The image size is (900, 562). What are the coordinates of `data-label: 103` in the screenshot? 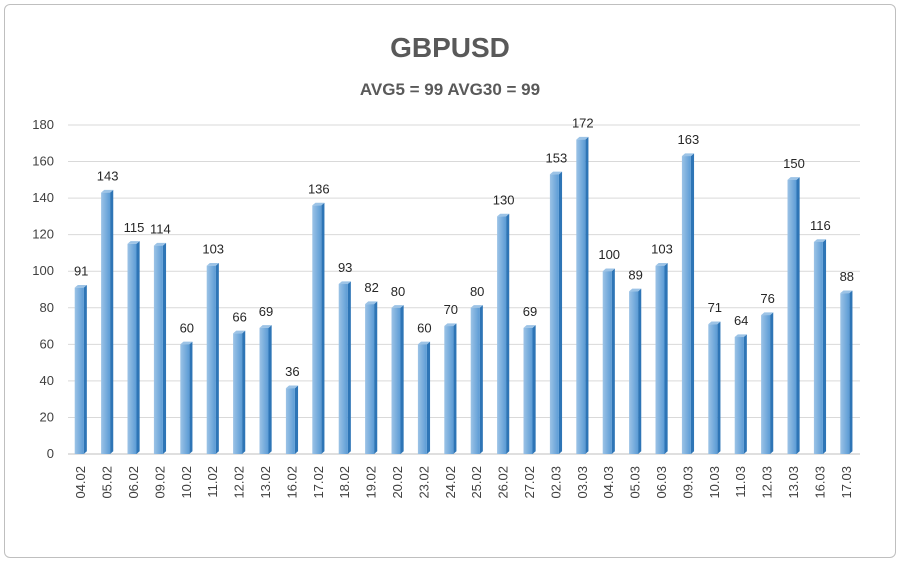 It's located at (662, 249).